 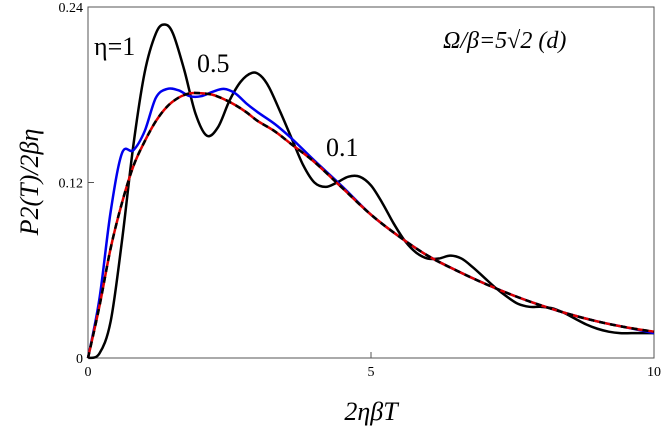 What do you see at coordinates (213, 63) in the screenshot?
I see `annotation-eta-0-5: 0.5` at bounding box center [213, 63].